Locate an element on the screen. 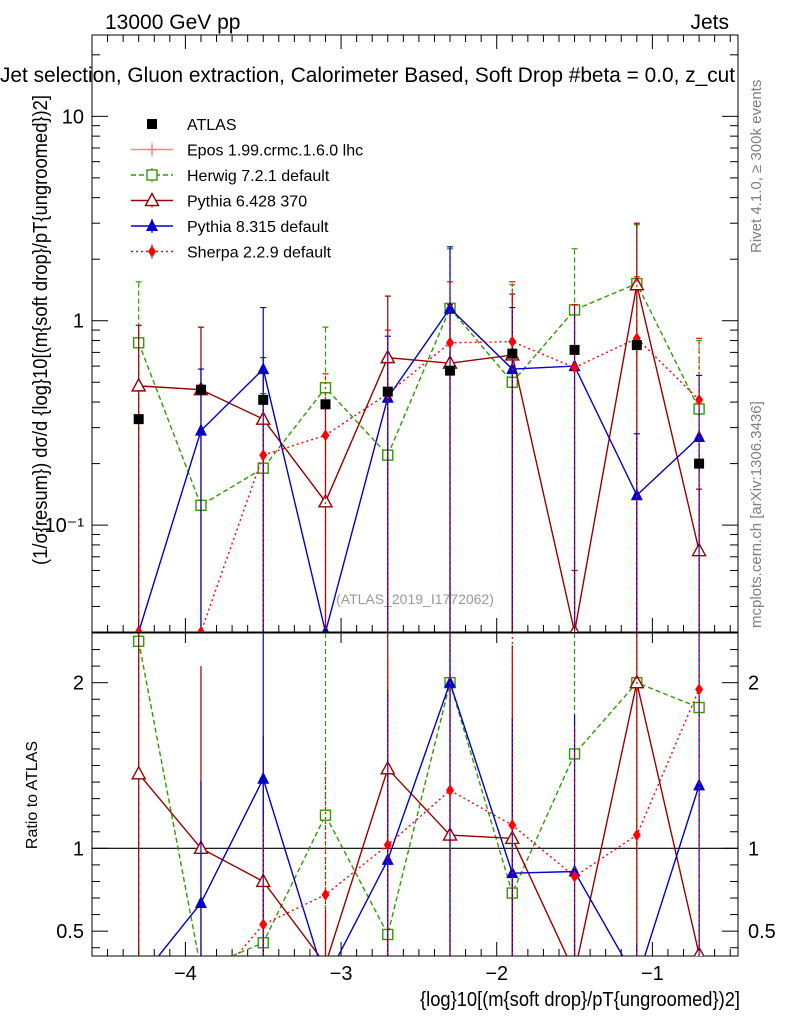 This screenshot has height=1024, width=786. x-axis-label: {log}10[(m{soft drop}/pT{ungroomed})2] is located at coordinates (580, 1000).